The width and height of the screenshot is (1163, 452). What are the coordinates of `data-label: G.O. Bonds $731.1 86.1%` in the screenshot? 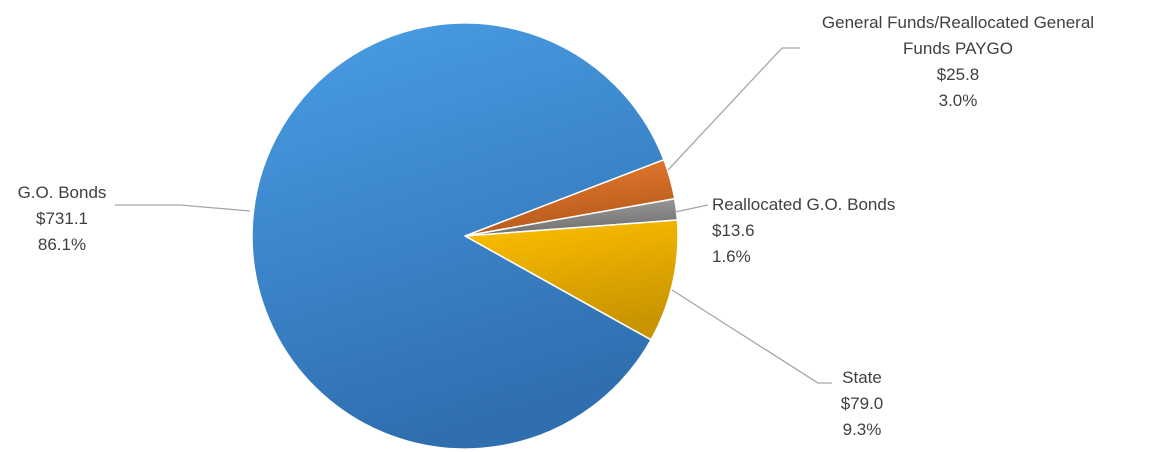 It's located at (62, 218).